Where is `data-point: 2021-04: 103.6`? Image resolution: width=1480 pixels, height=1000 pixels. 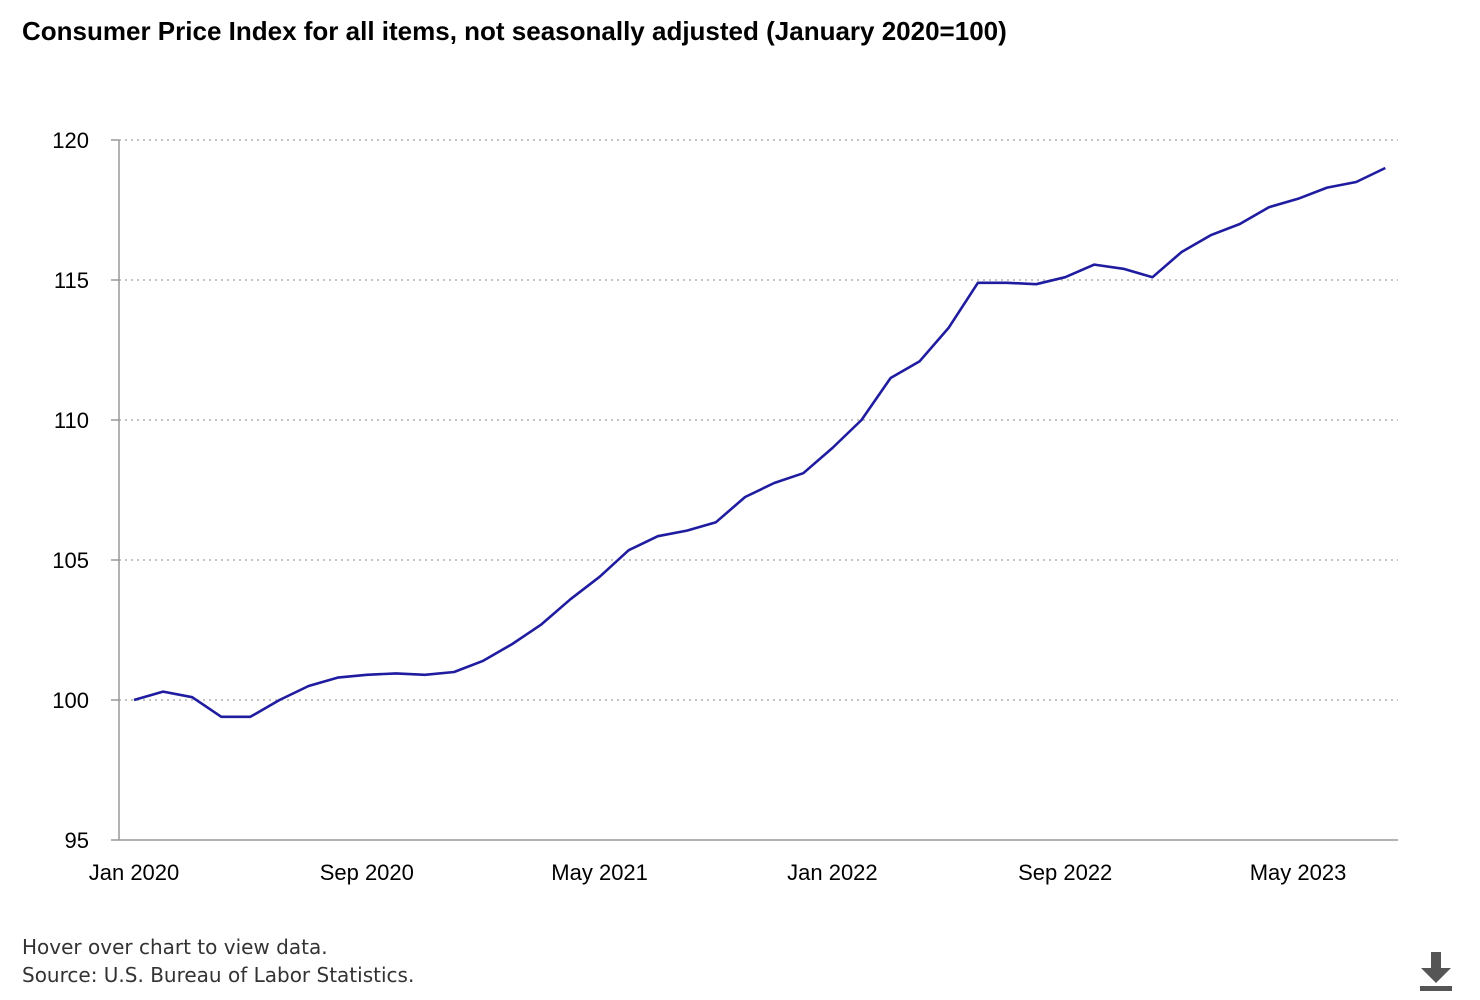 data-point: 2021-04: 103.6 is located at coordinates (571, 599).